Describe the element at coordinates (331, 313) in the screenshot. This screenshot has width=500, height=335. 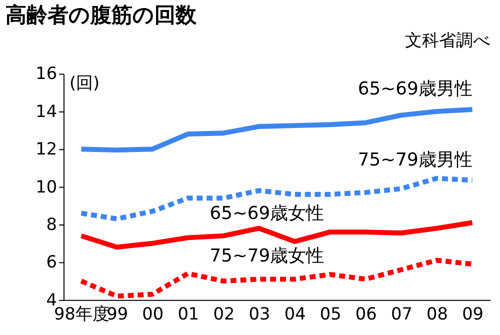
I see `x-tick-label: 05` at that location.